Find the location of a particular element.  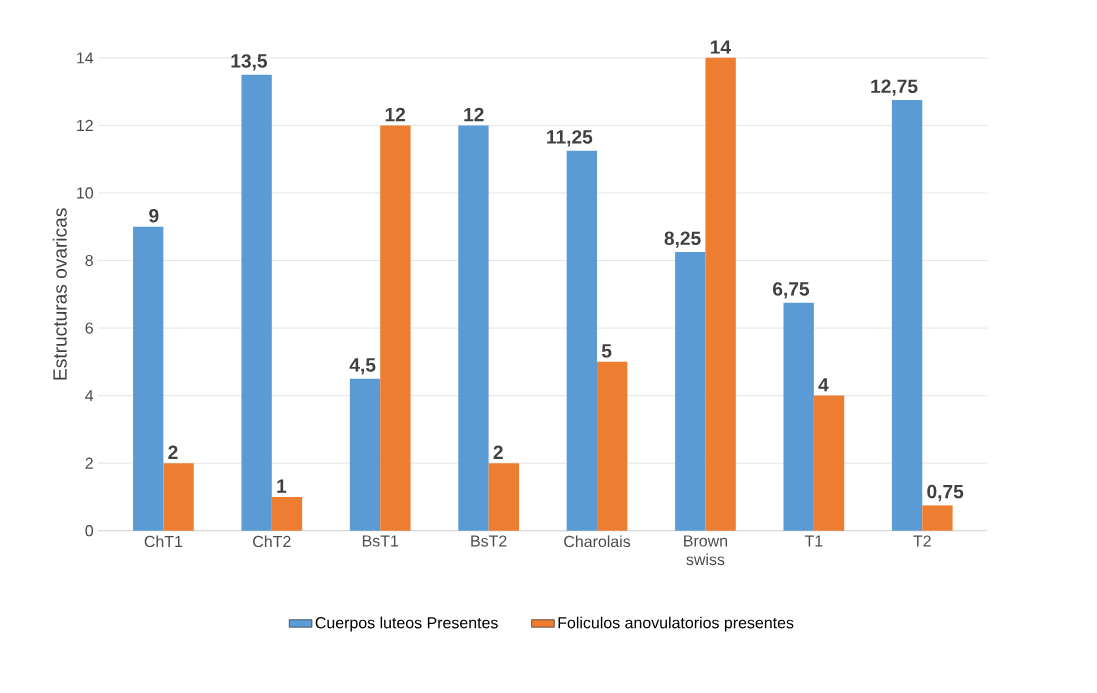

data-label: 14 is located at coordinates (720, 47).